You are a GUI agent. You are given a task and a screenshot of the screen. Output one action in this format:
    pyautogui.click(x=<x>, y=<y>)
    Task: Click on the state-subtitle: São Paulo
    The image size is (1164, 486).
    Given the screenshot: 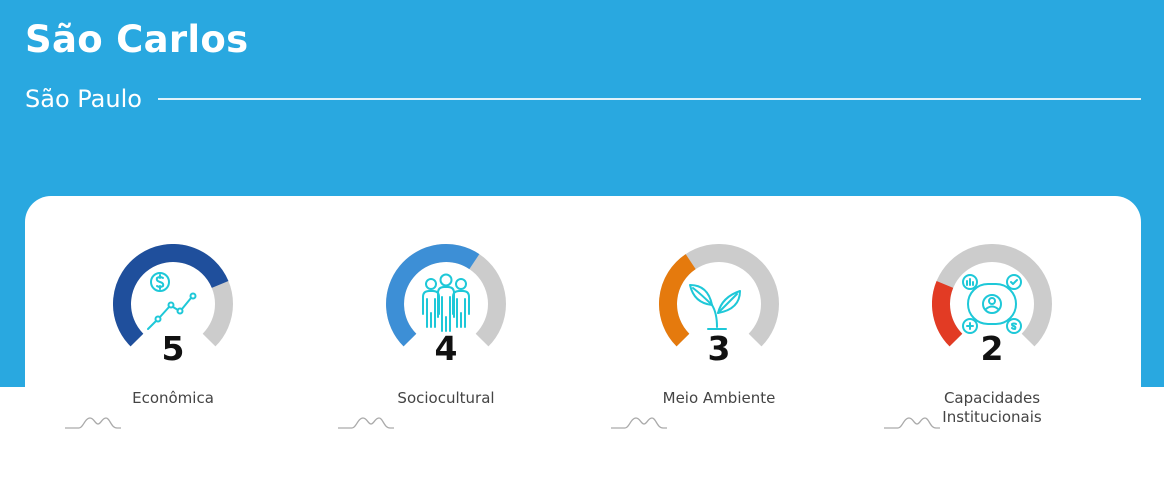 What is the action you would take?
    pyautogui.click(x=83, y=99)
    